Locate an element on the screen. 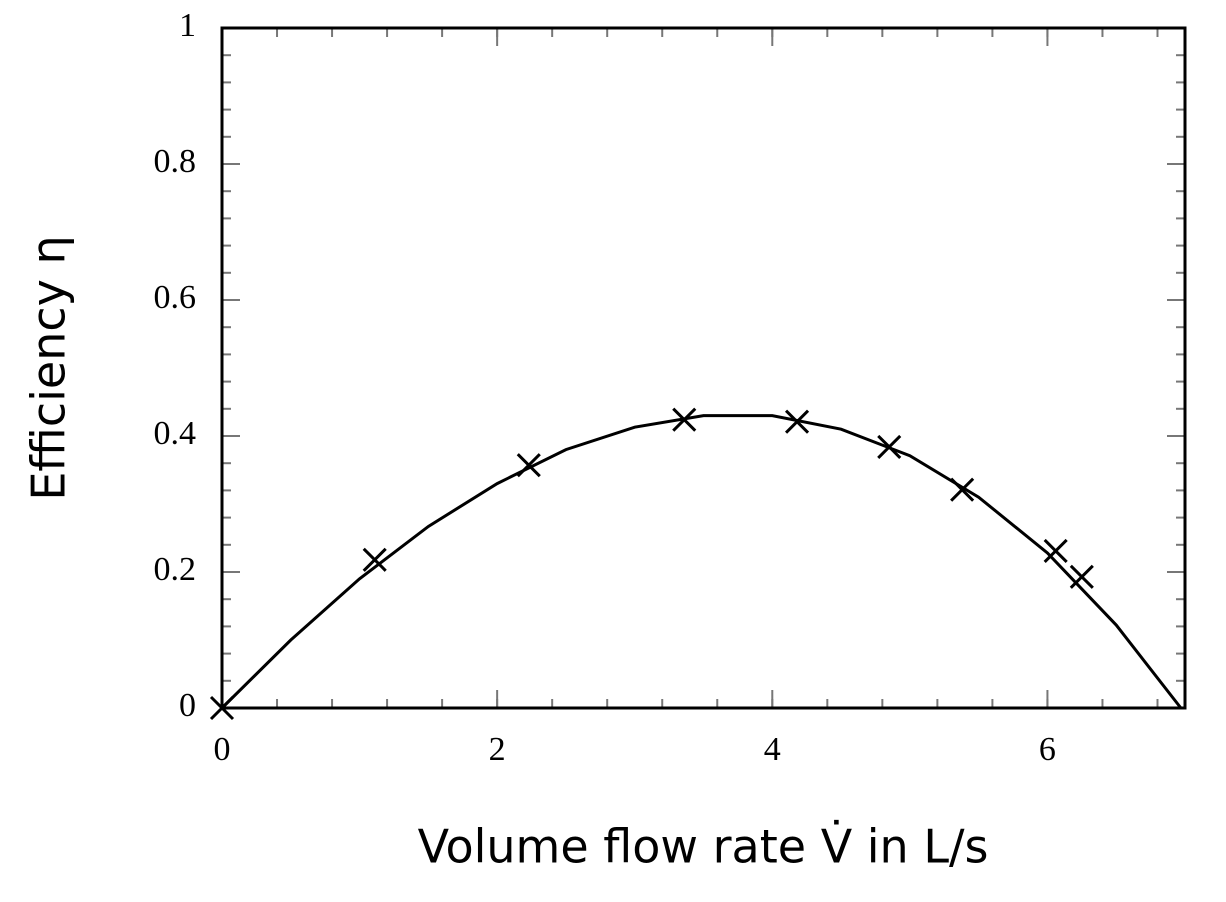  y-axis-label: Efficiency η is located at coordinates (49, 367).